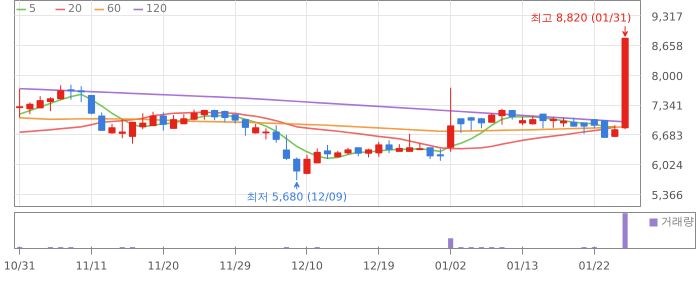  I want to click on line-series, so click(317, 131).